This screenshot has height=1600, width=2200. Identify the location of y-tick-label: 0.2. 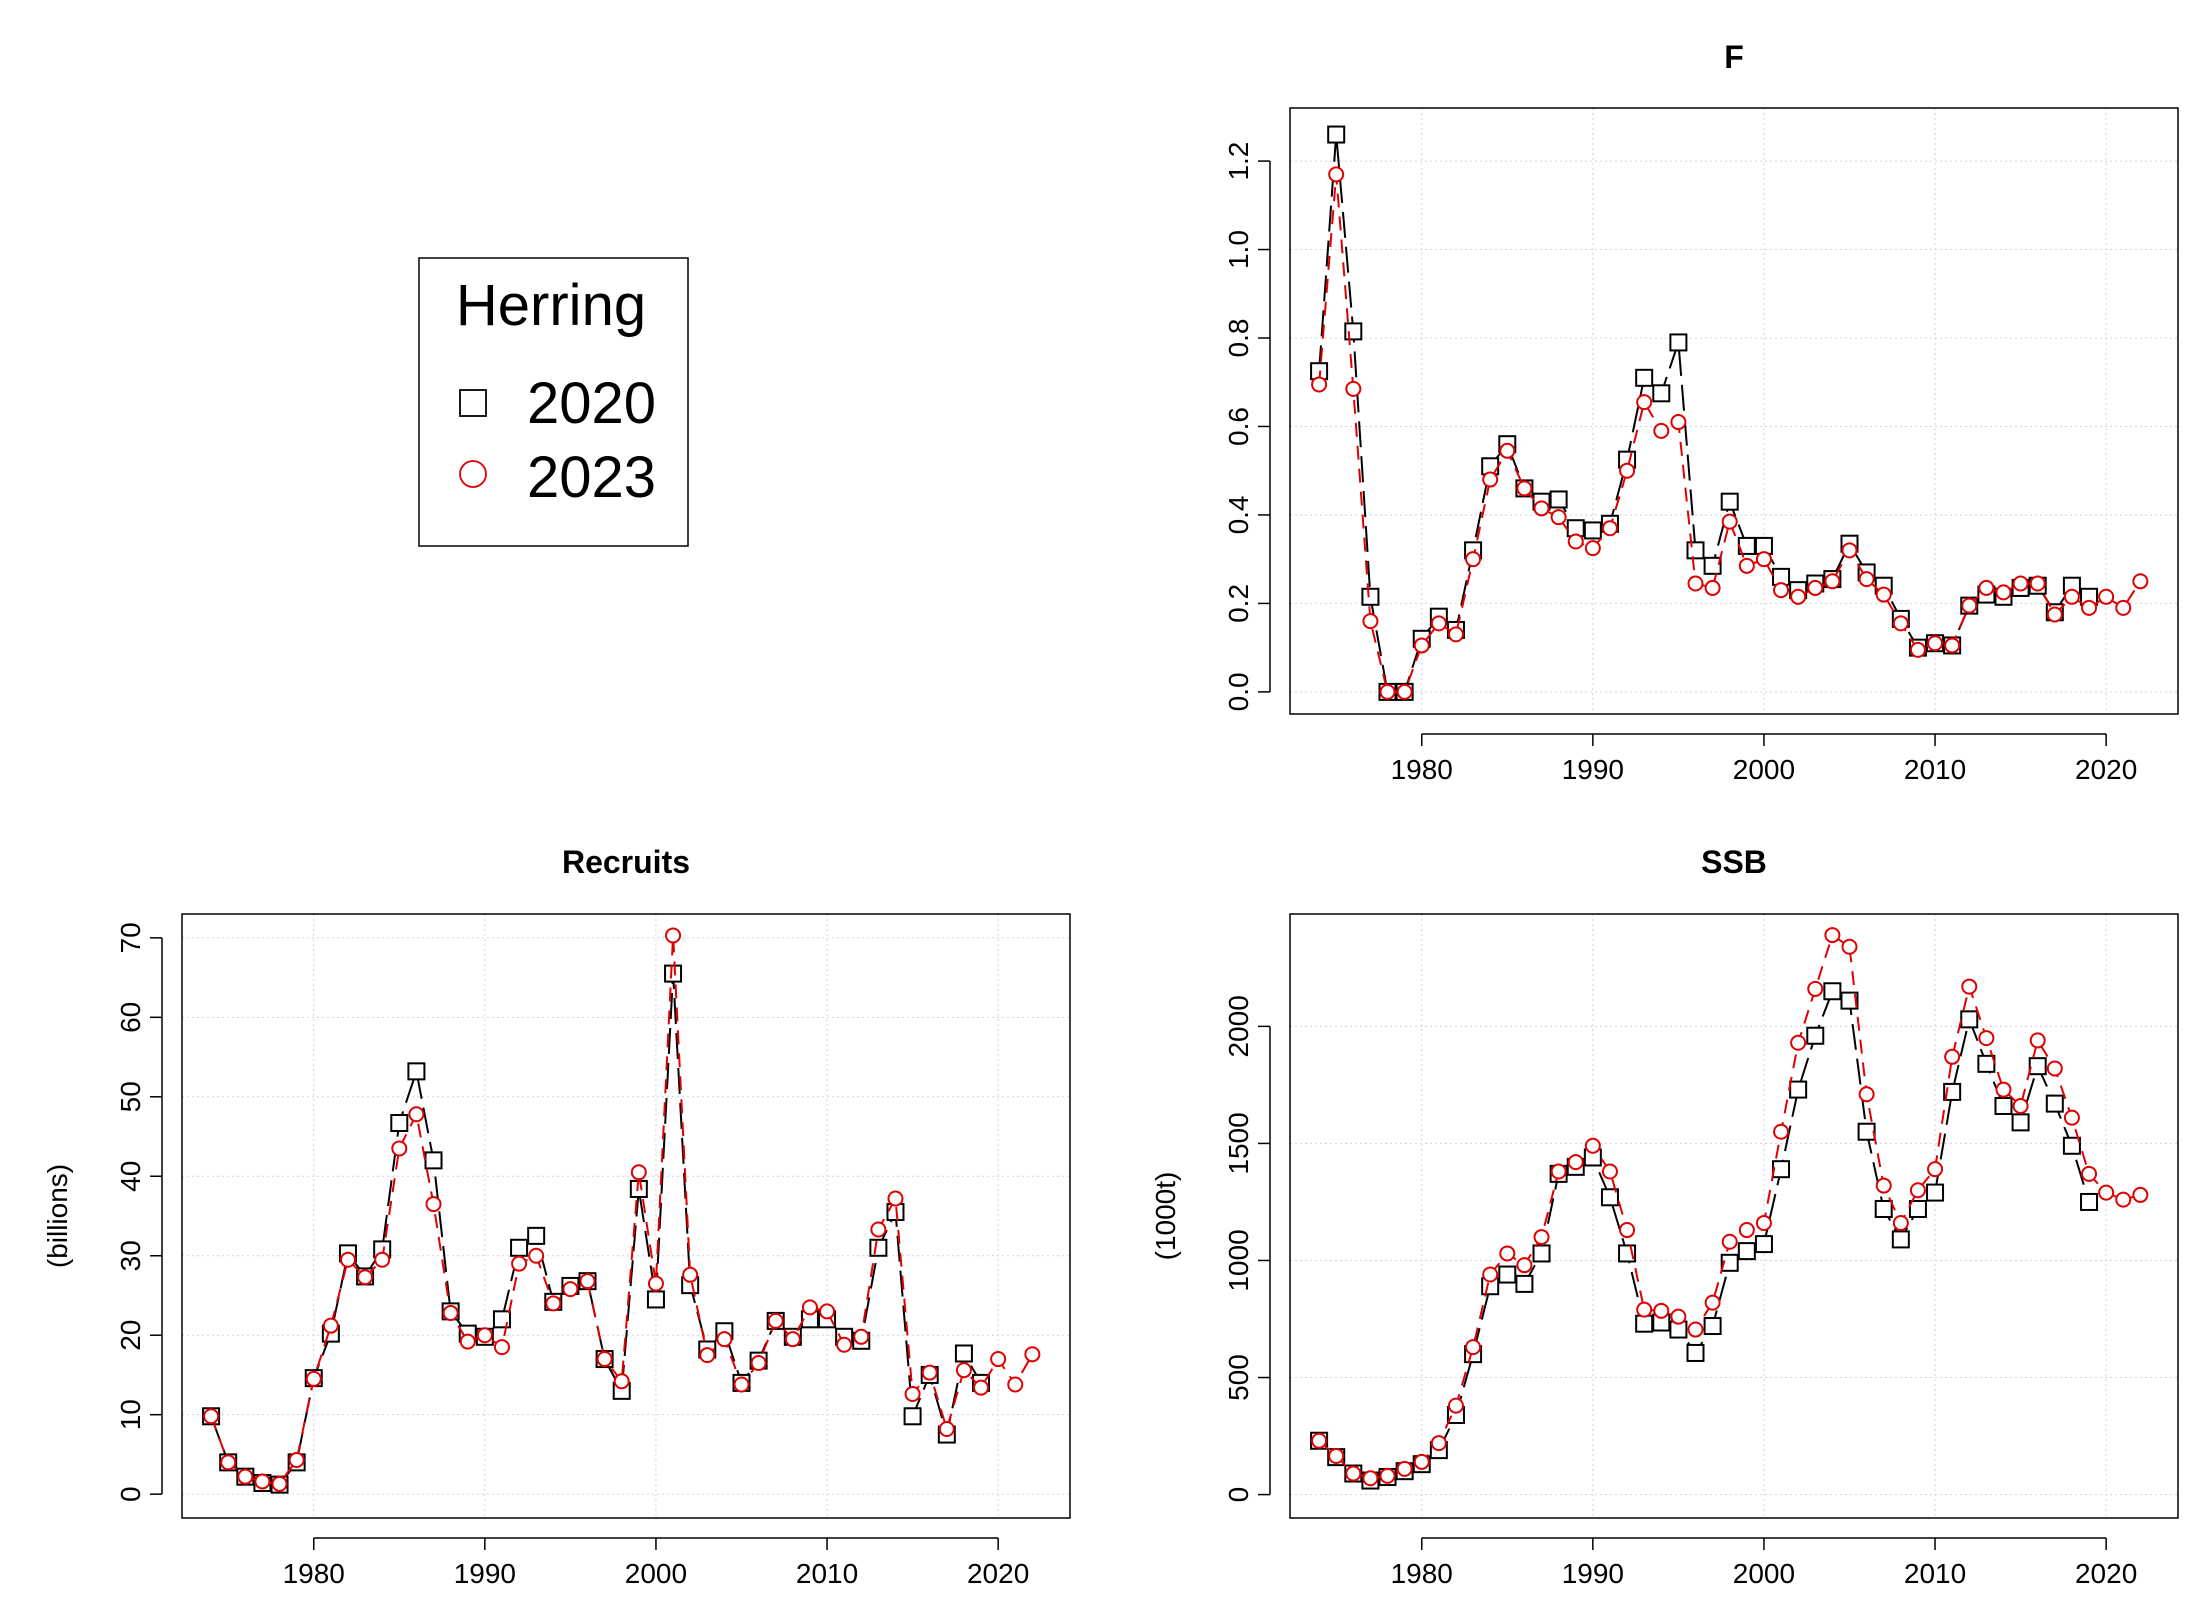
(1238, 603).